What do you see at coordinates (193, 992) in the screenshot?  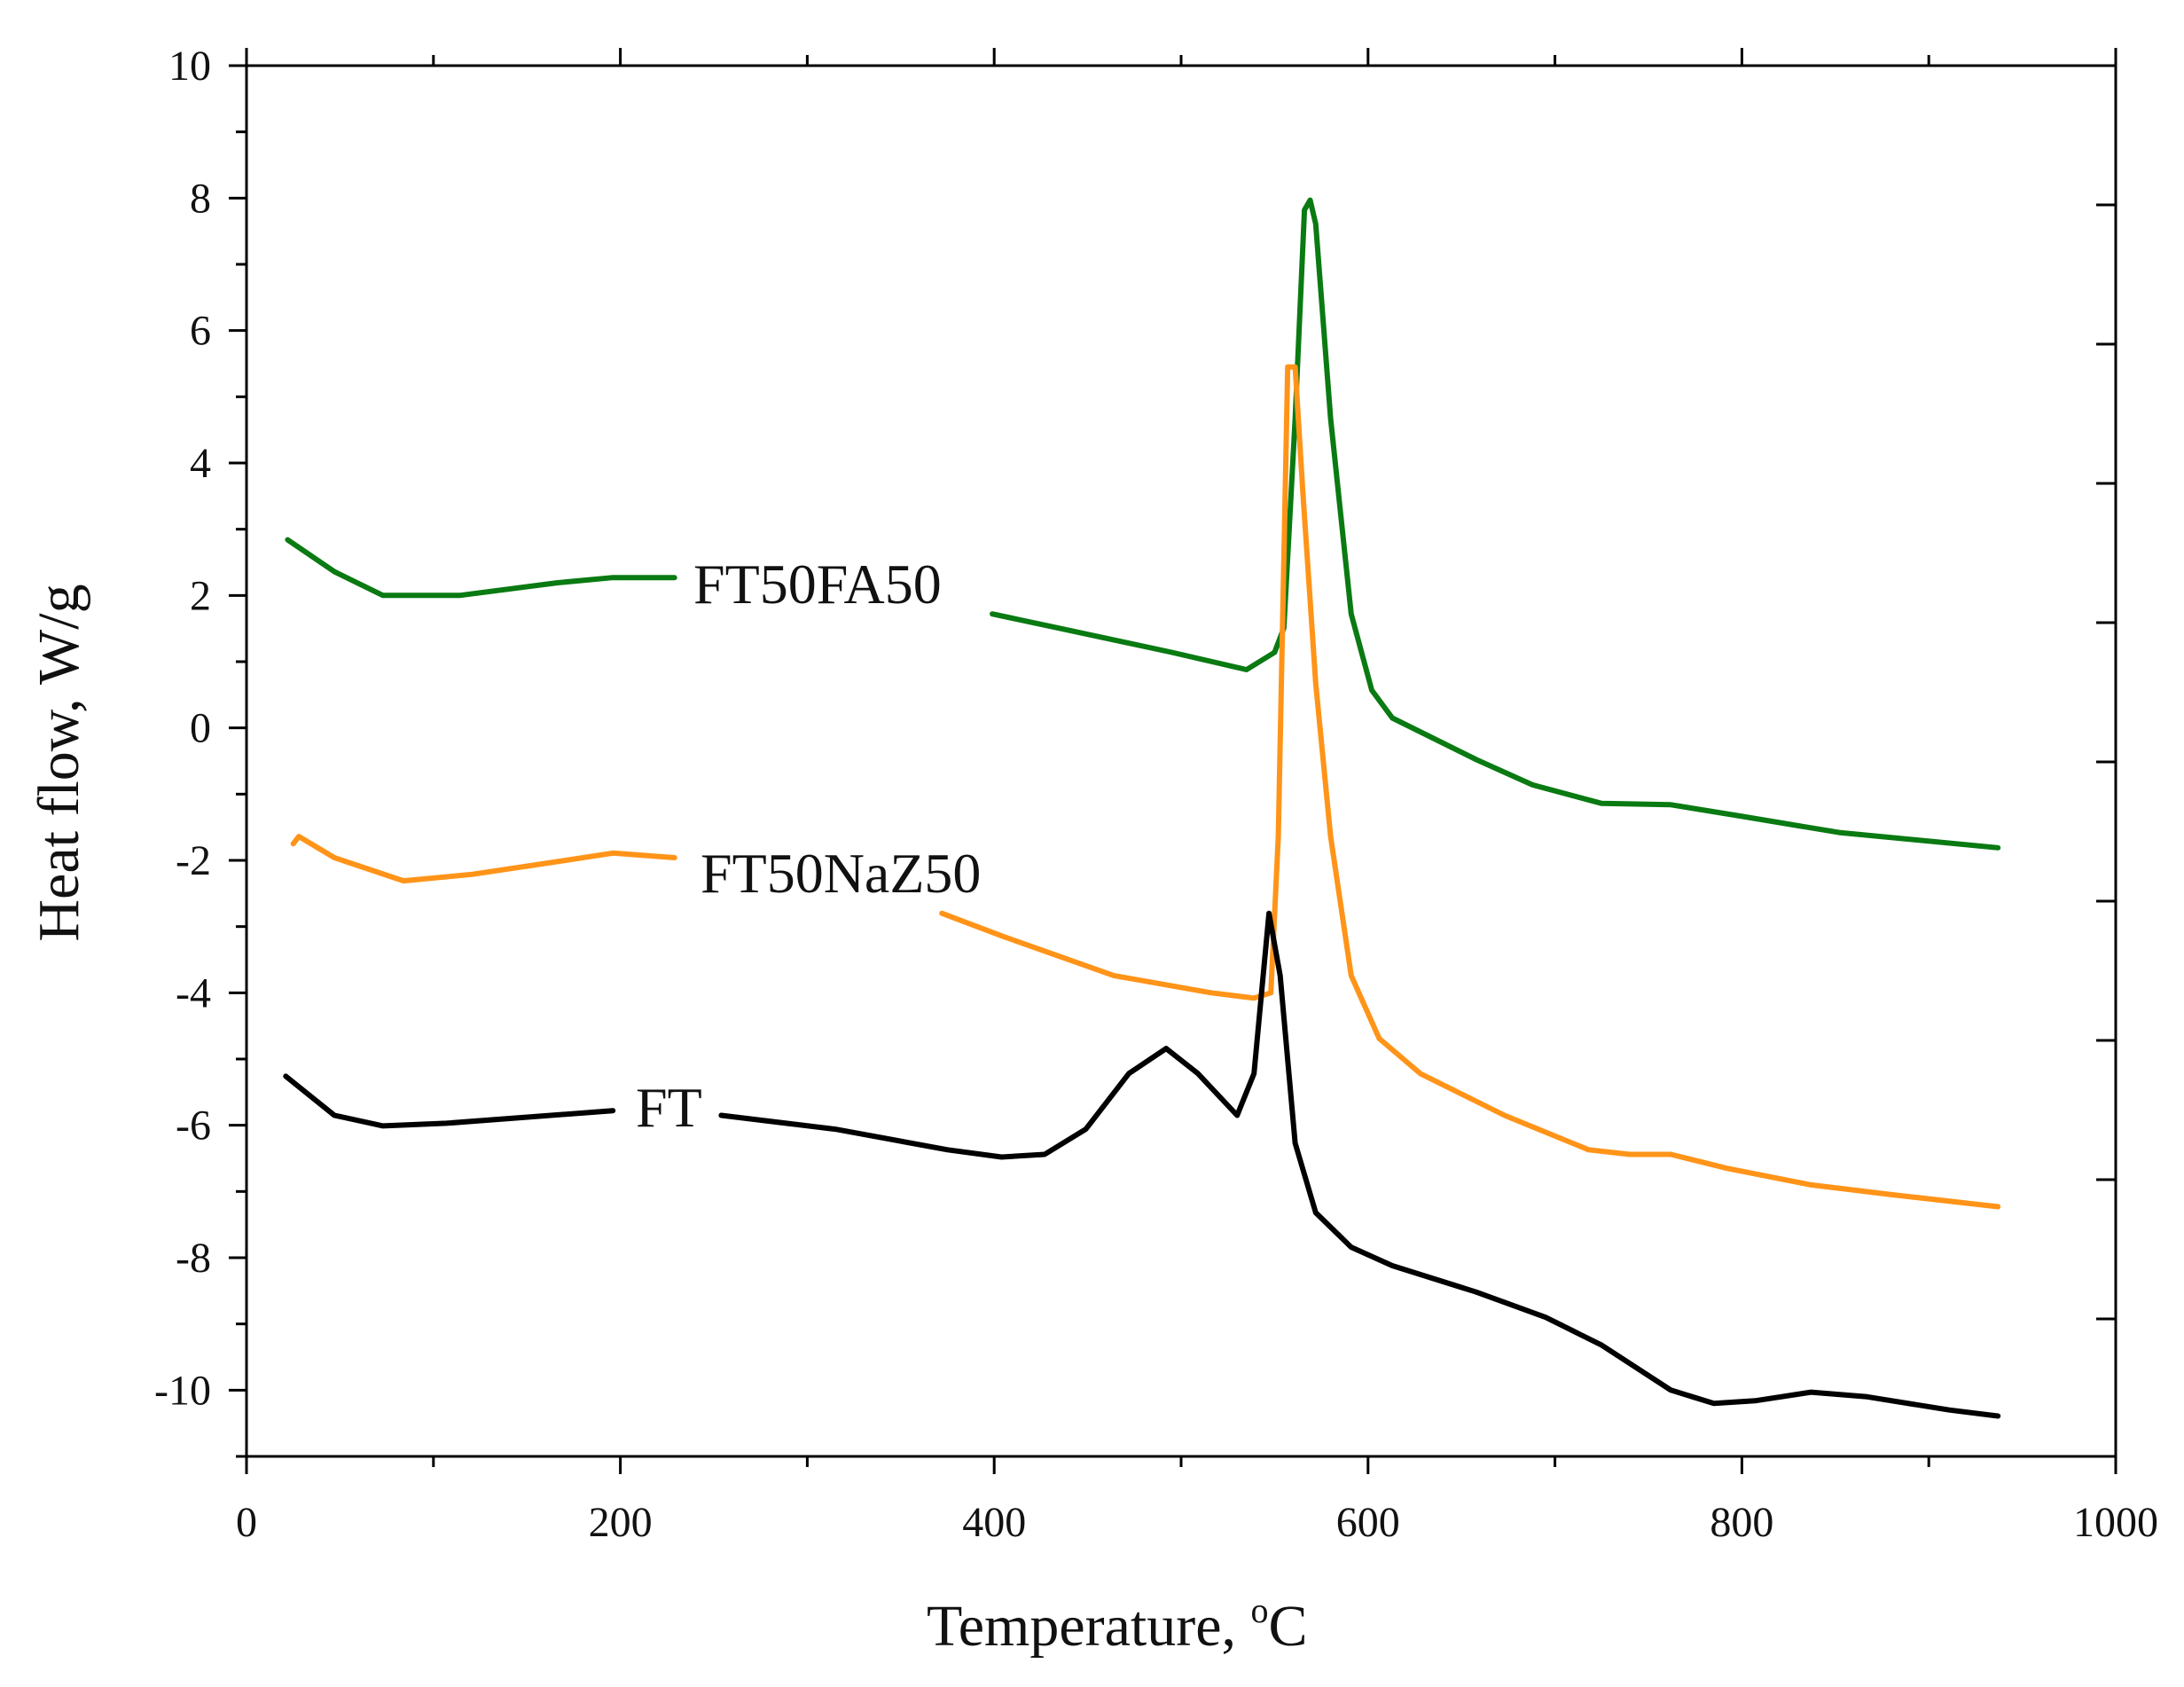 I see `y-tick-label: -4` at bounding box center [193, 992].